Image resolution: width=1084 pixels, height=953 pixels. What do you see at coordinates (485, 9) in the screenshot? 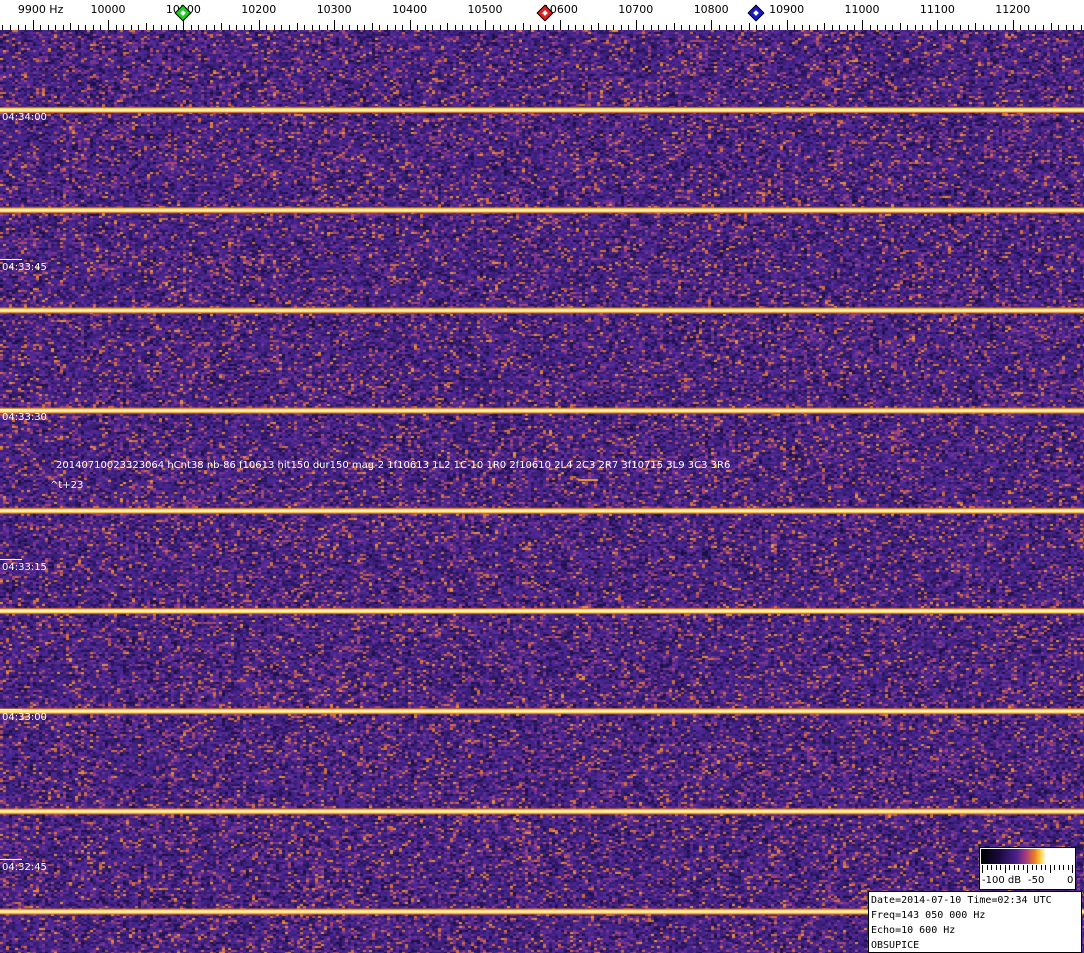
I see `freq-label: 10500` at bounding box center [485, 9].